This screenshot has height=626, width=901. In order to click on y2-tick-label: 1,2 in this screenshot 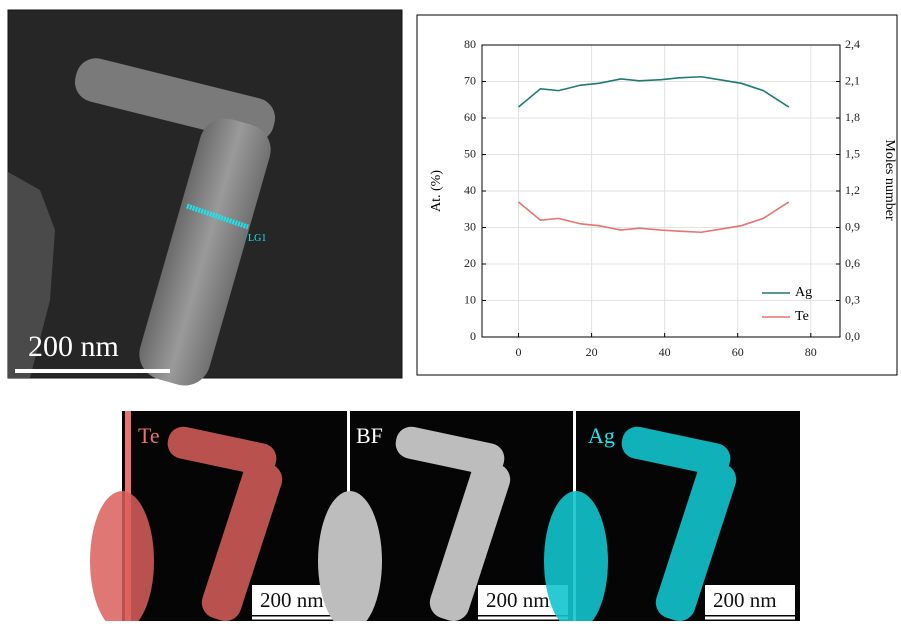, I will do `click(852, 190)`.